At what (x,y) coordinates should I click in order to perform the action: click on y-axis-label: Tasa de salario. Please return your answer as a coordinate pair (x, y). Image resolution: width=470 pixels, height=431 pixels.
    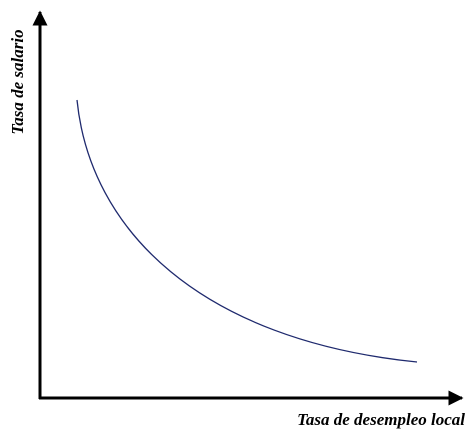
    Looking at the image, I should click on (17, 81).